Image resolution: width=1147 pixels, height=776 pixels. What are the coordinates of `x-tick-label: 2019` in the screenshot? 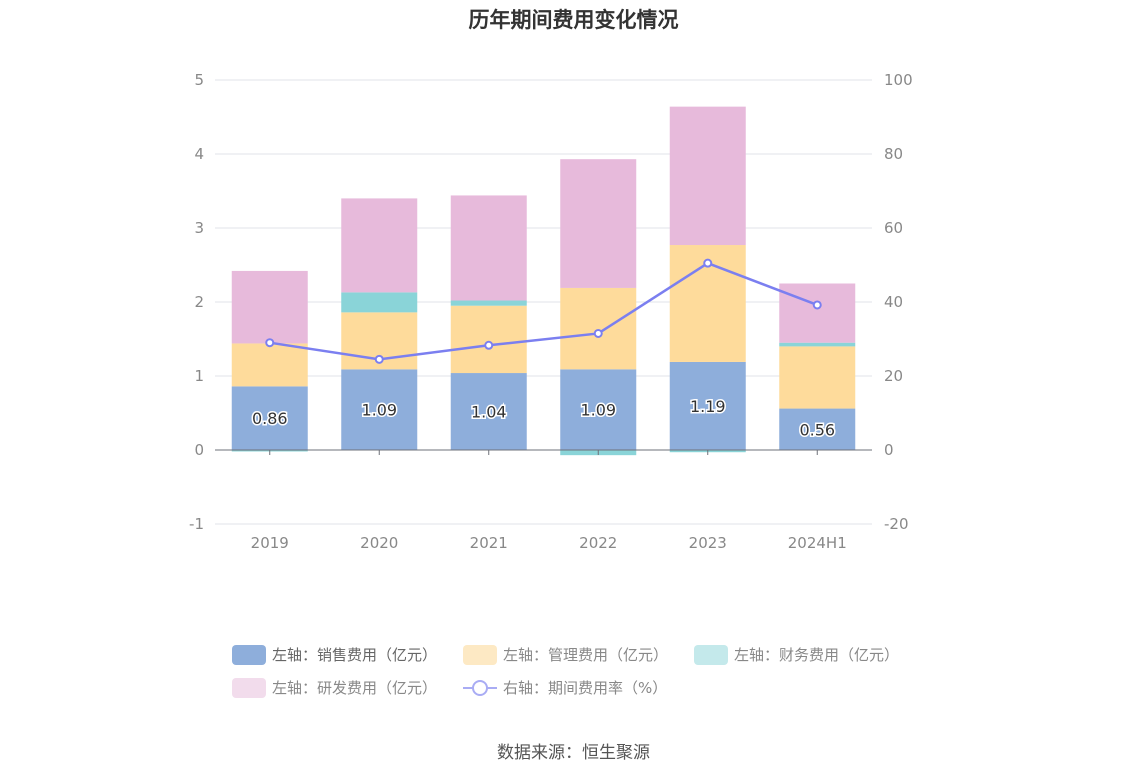 It's located at (270, 543).